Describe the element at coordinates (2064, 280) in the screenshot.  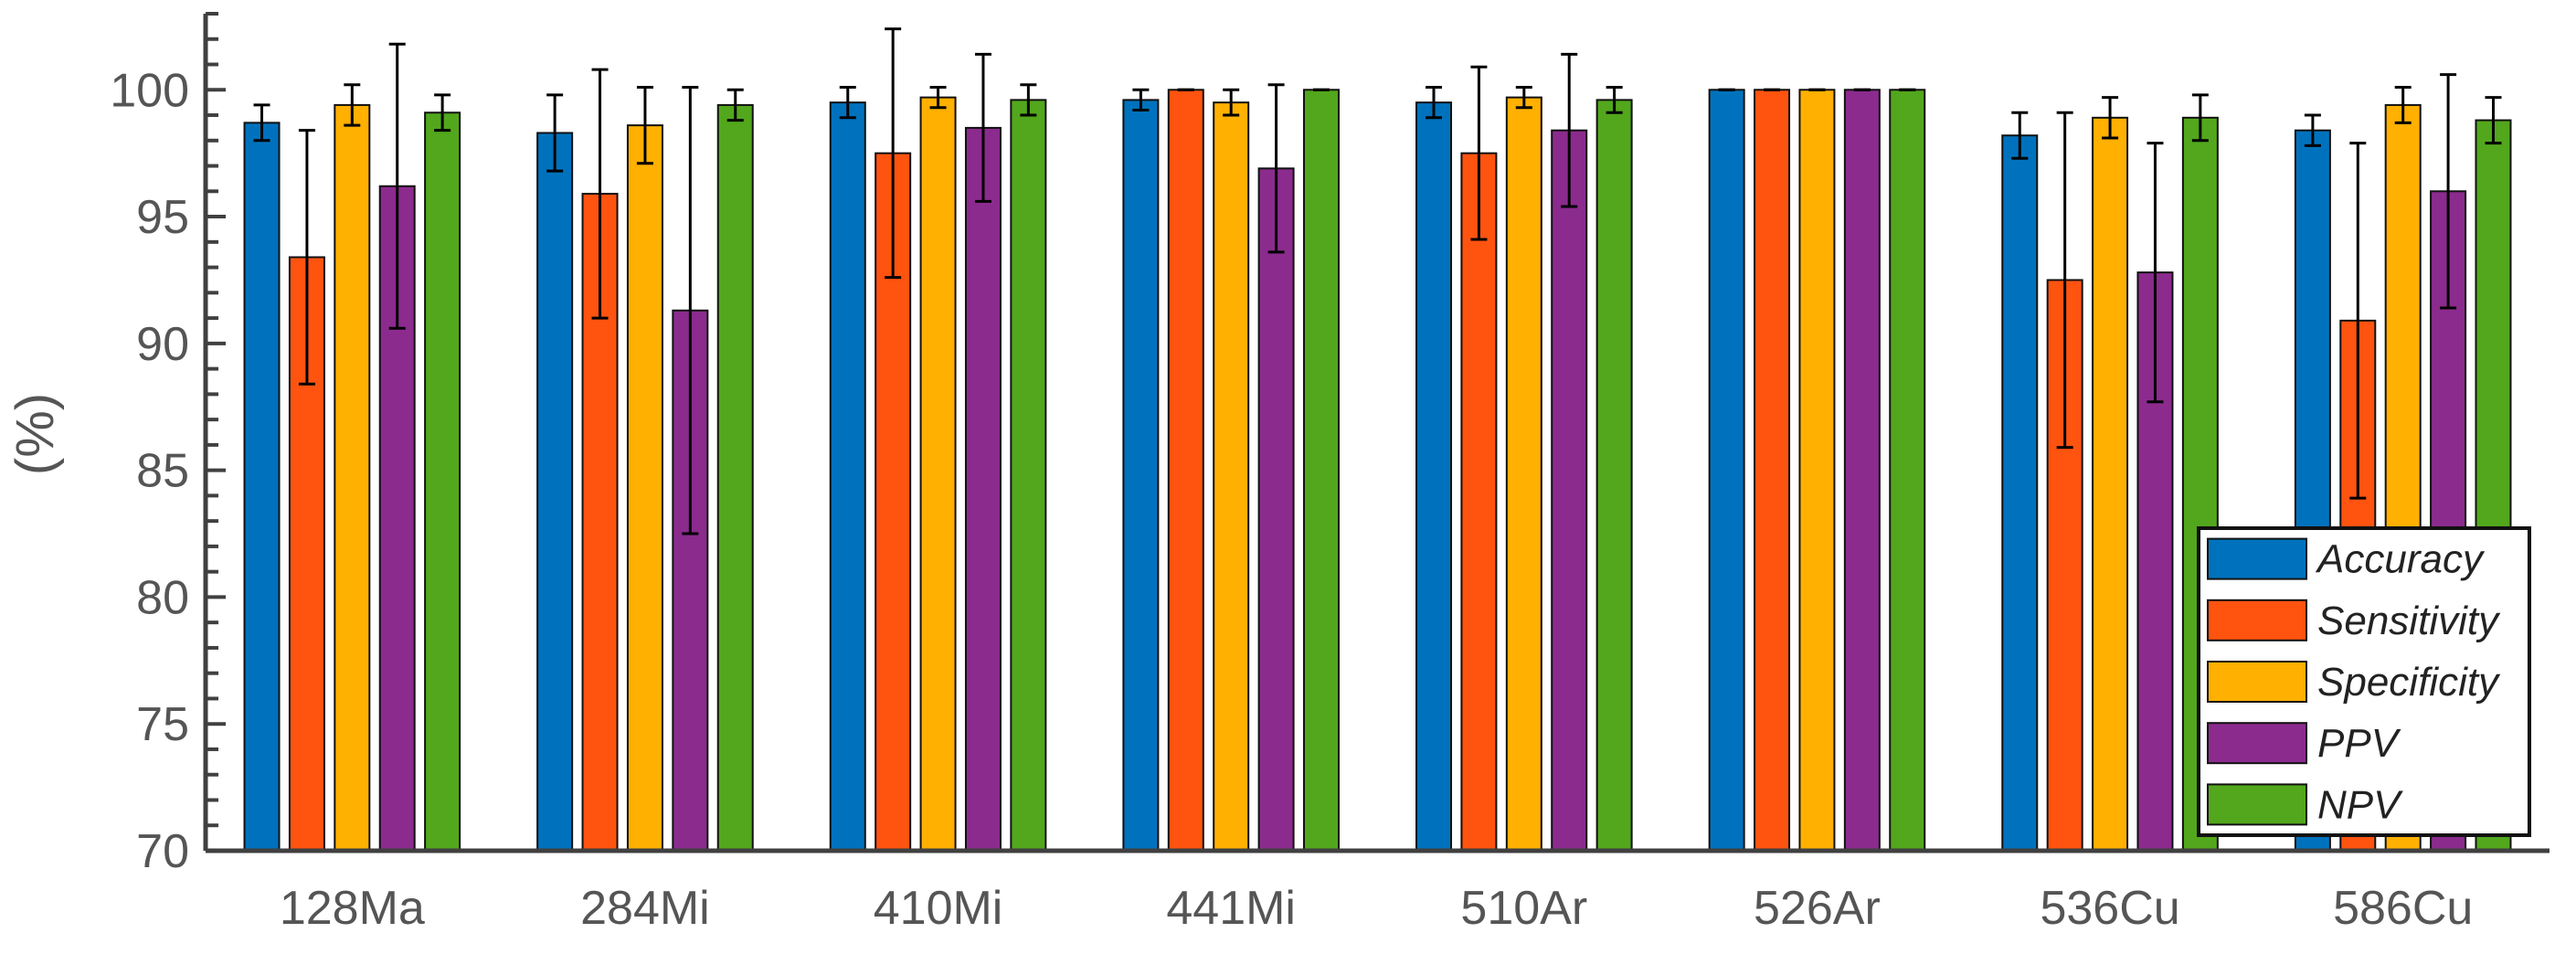
I see `error-bar-sensitivity-536cu` at that location.